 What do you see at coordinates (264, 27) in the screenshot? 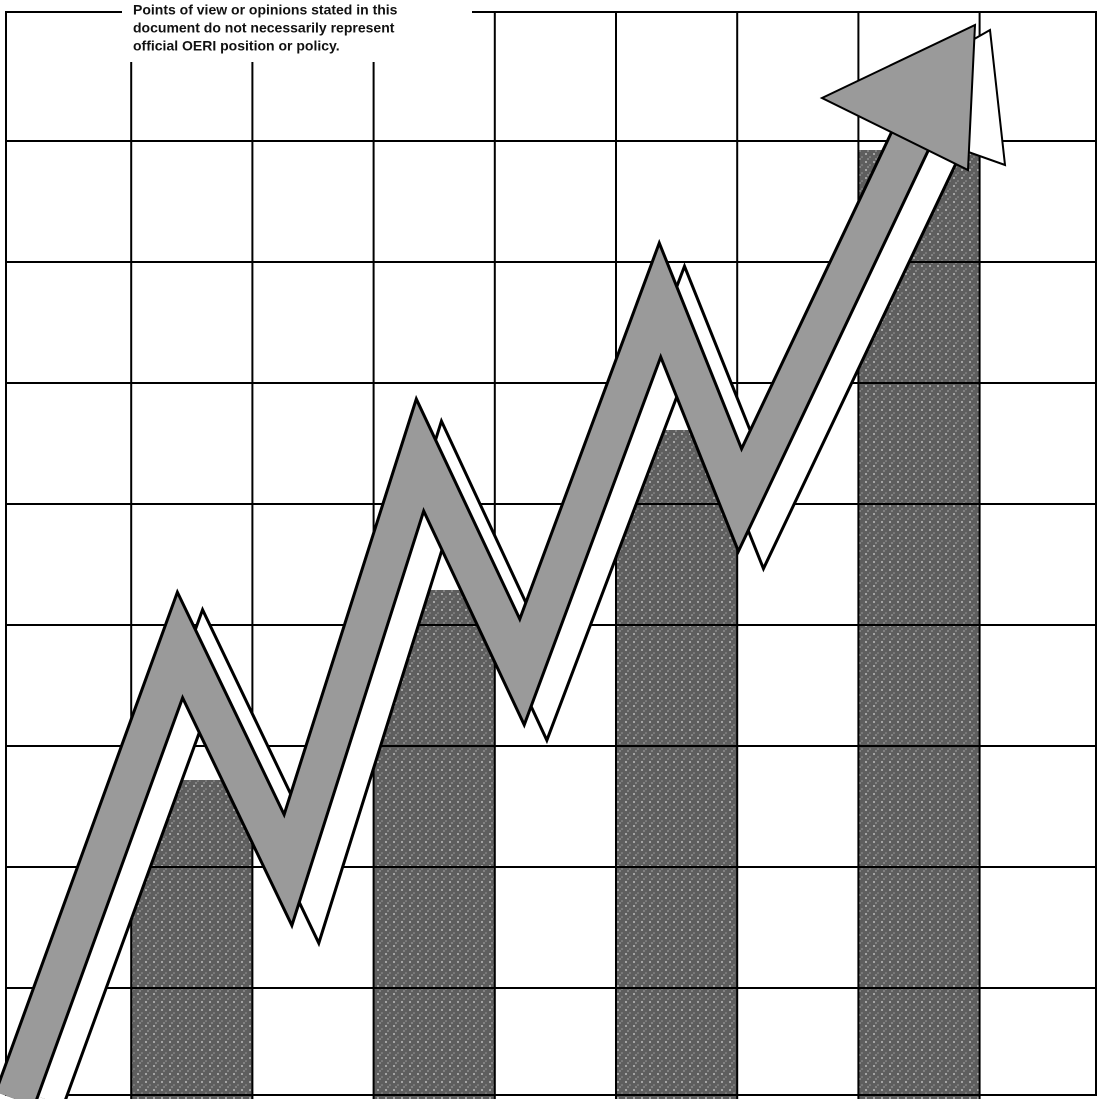
I see `notice-line: document do not necessarily represent` at bounding box center [264, 27].